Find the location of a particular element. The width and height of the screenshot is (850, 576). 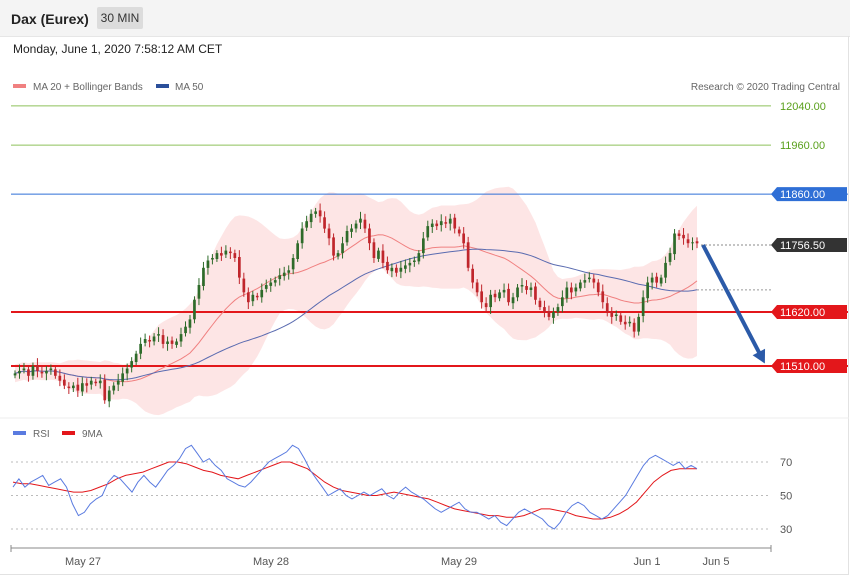

timeframe-button: 30 MIN is located at coordinates (120, 18).